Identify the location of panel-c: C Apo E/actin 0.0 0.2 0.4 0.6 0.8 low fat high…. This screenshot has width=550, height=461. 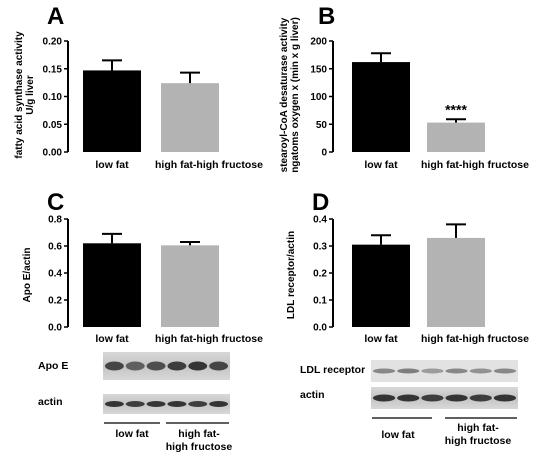
(142, 267).